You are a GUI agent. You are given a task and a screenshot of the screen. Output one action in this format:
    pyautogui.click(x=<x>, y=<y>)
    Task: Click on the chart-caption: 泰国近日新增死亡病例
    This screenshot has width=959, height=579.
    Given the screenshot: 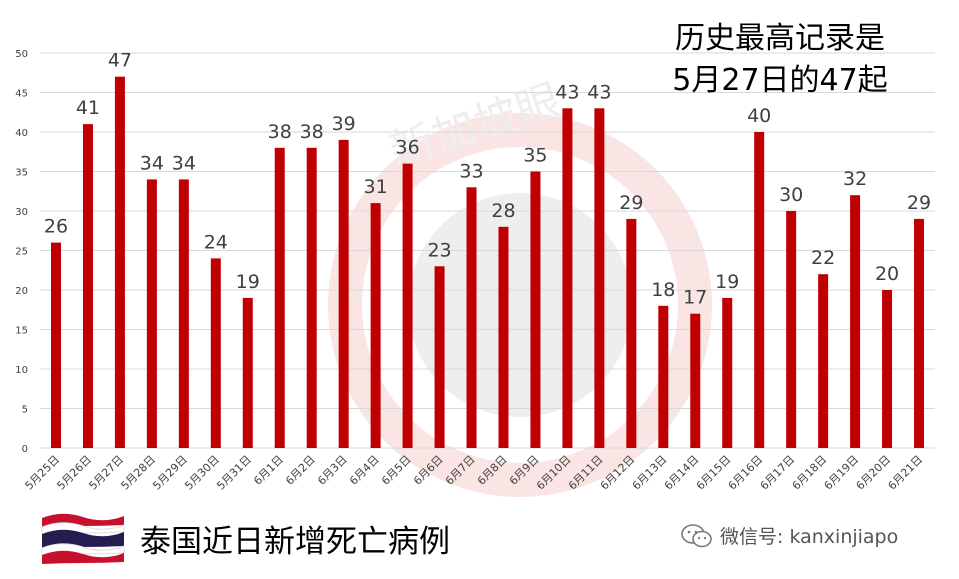 What is the action you would take?
    pyautogui.click(x=295, y=542)
    